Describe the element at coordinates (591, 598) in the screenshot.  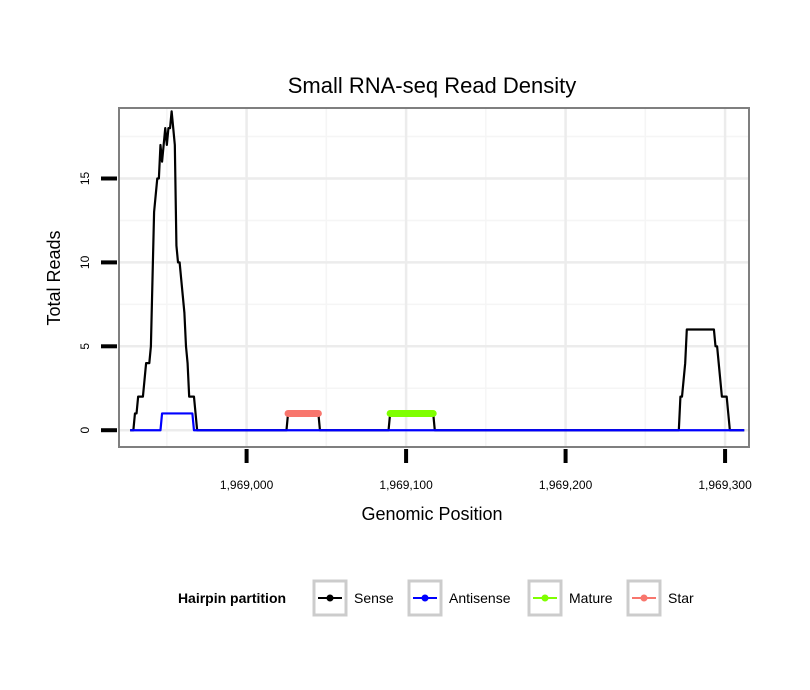
I see `legend-label: Mature` at that location.